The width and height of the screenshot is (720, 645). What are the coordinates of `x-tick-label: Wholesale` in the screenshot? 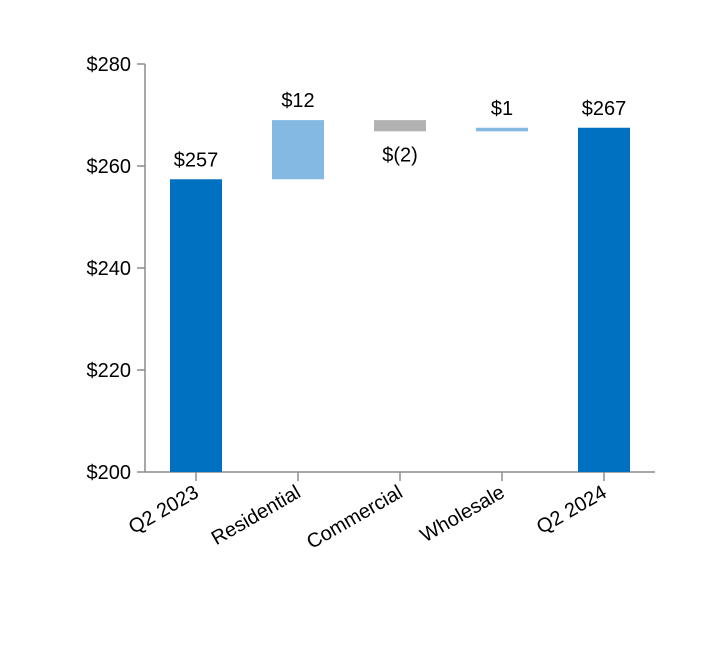 It's located at (463, 514).